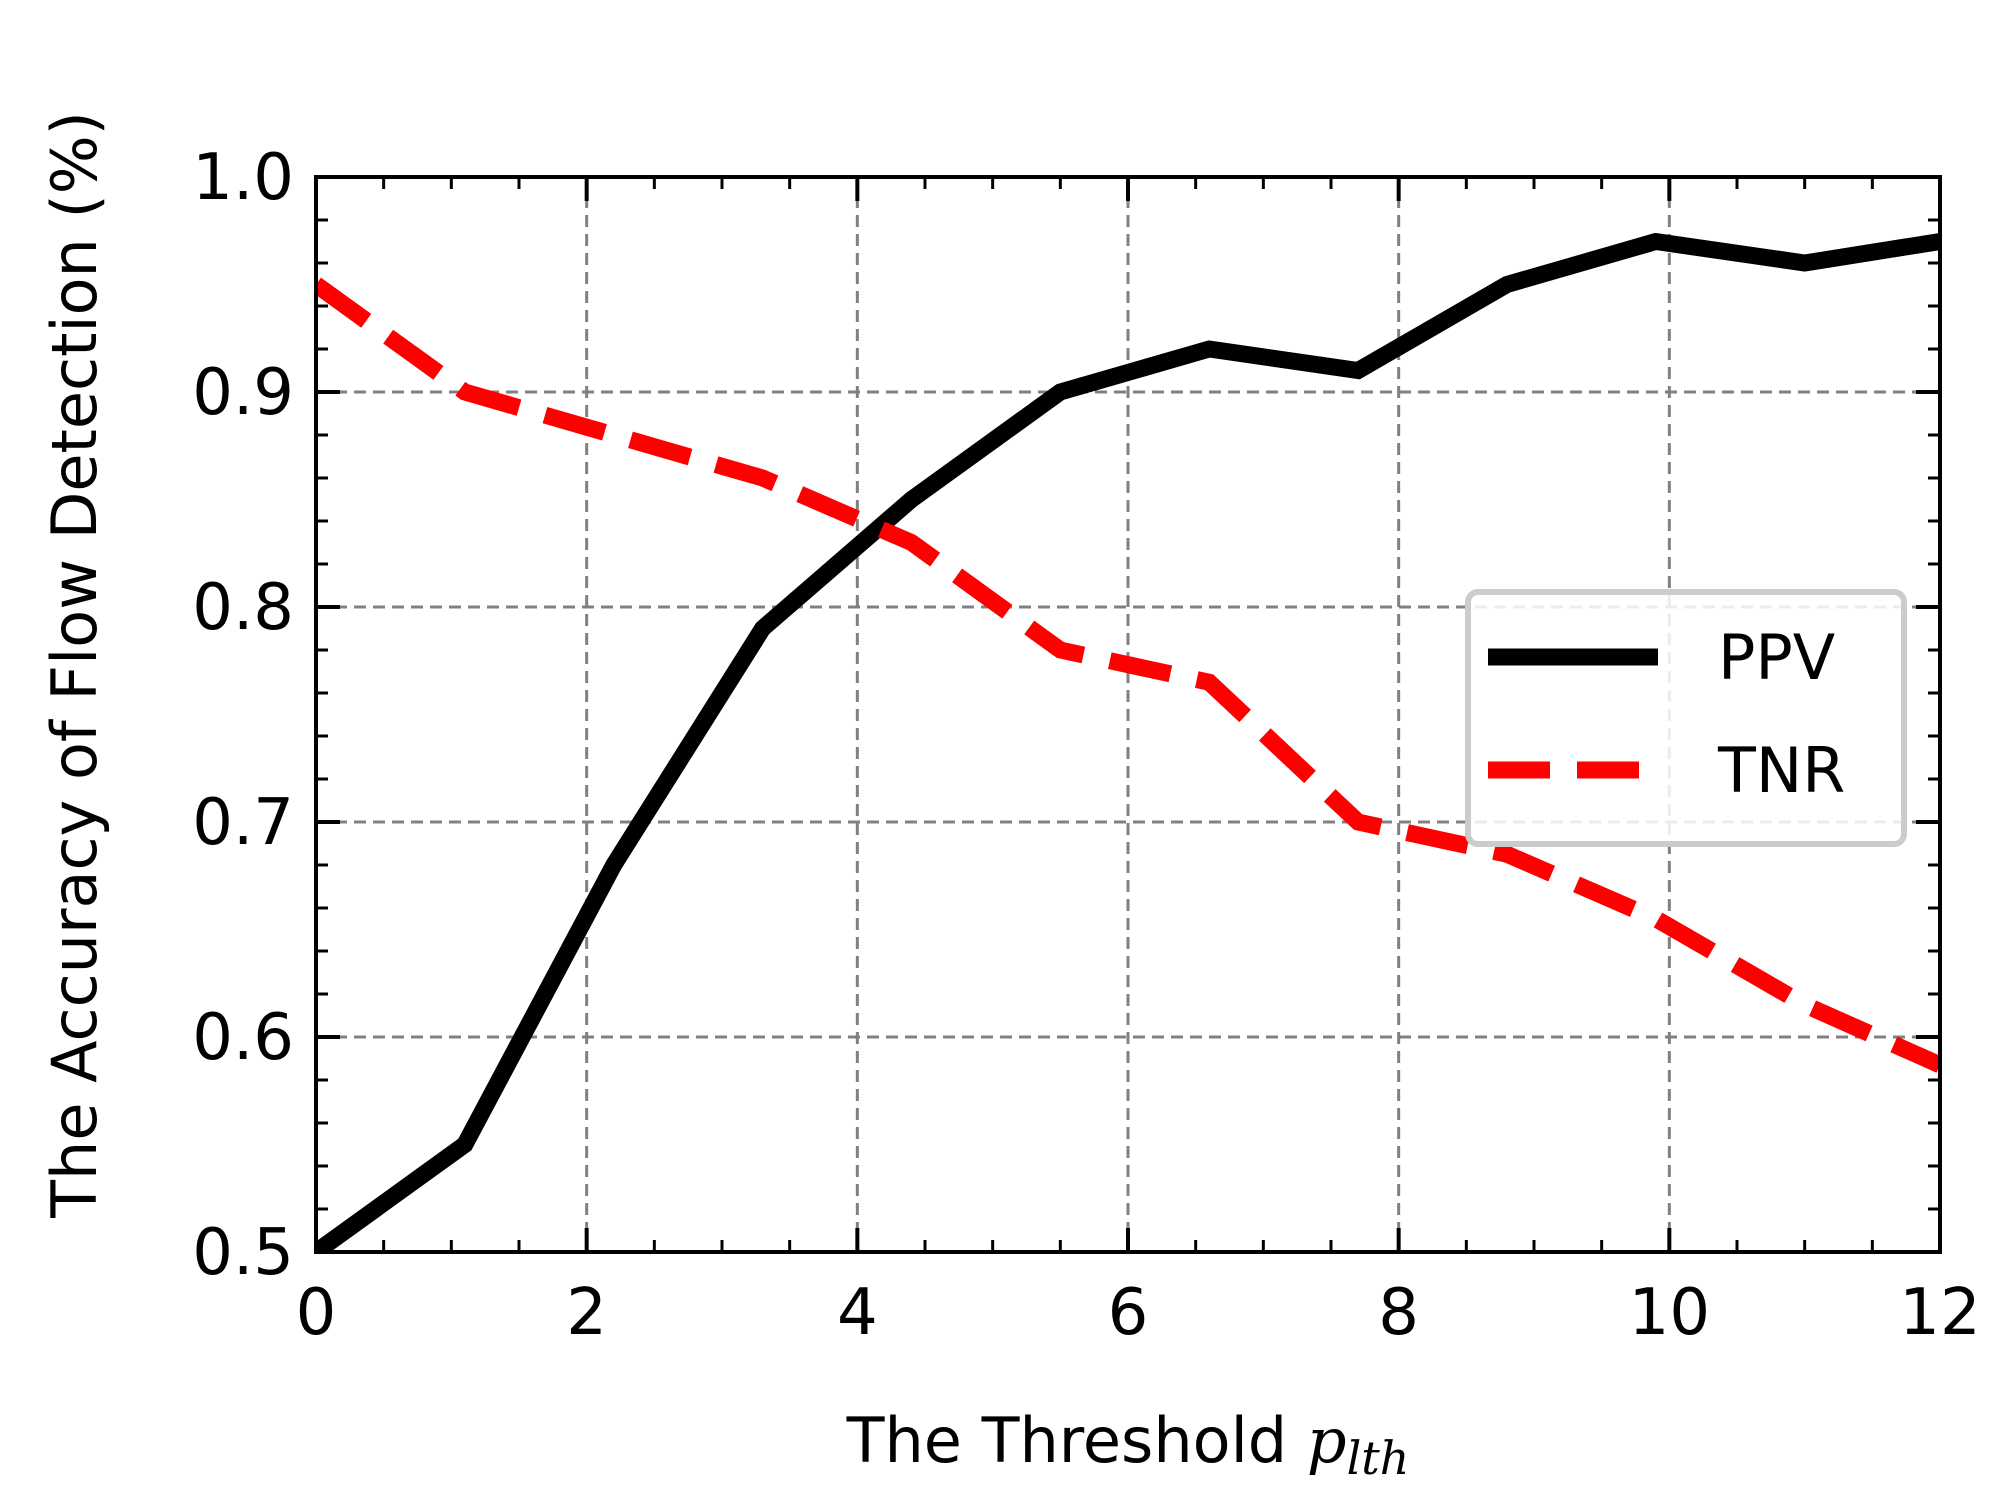 This screenshot has height=1506, width=2016. I want to click on x-tick-label: 10, so click(1669, 1313).